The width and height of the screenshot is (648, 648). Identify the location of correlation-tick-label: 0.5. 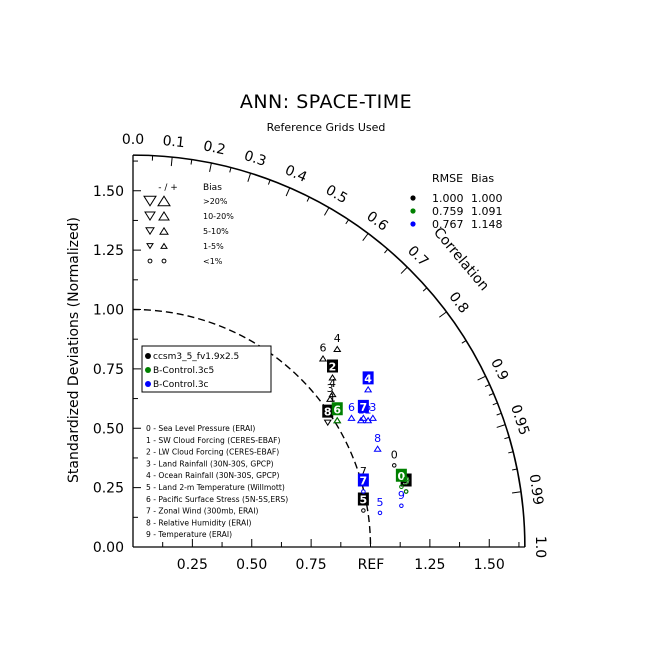
(336, 194).